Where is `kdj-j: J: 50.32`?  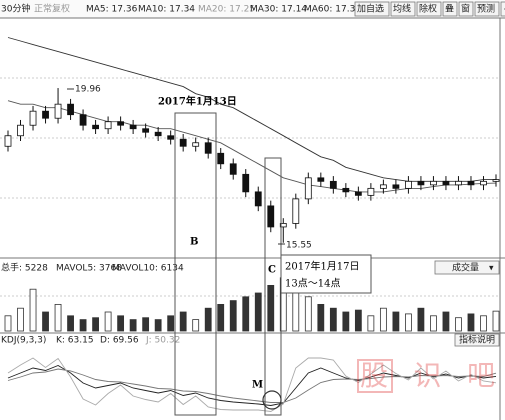
kdj-j: J: 50.32 is located at coordinates (162, 341).